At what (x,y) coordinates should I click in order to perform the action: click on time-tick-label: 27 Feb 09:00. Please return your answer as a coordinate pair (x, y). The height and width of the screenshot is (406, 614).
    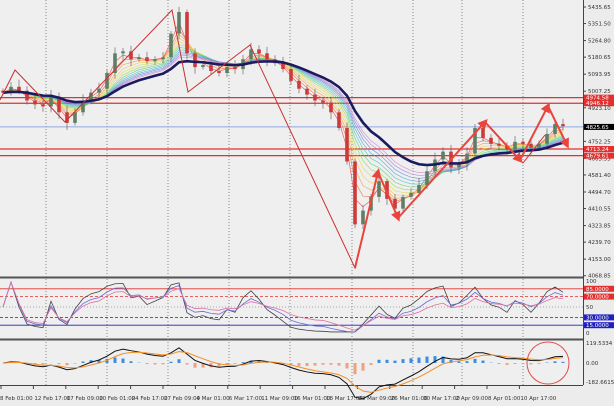
    Looking at the image, I should click on (182, 399).